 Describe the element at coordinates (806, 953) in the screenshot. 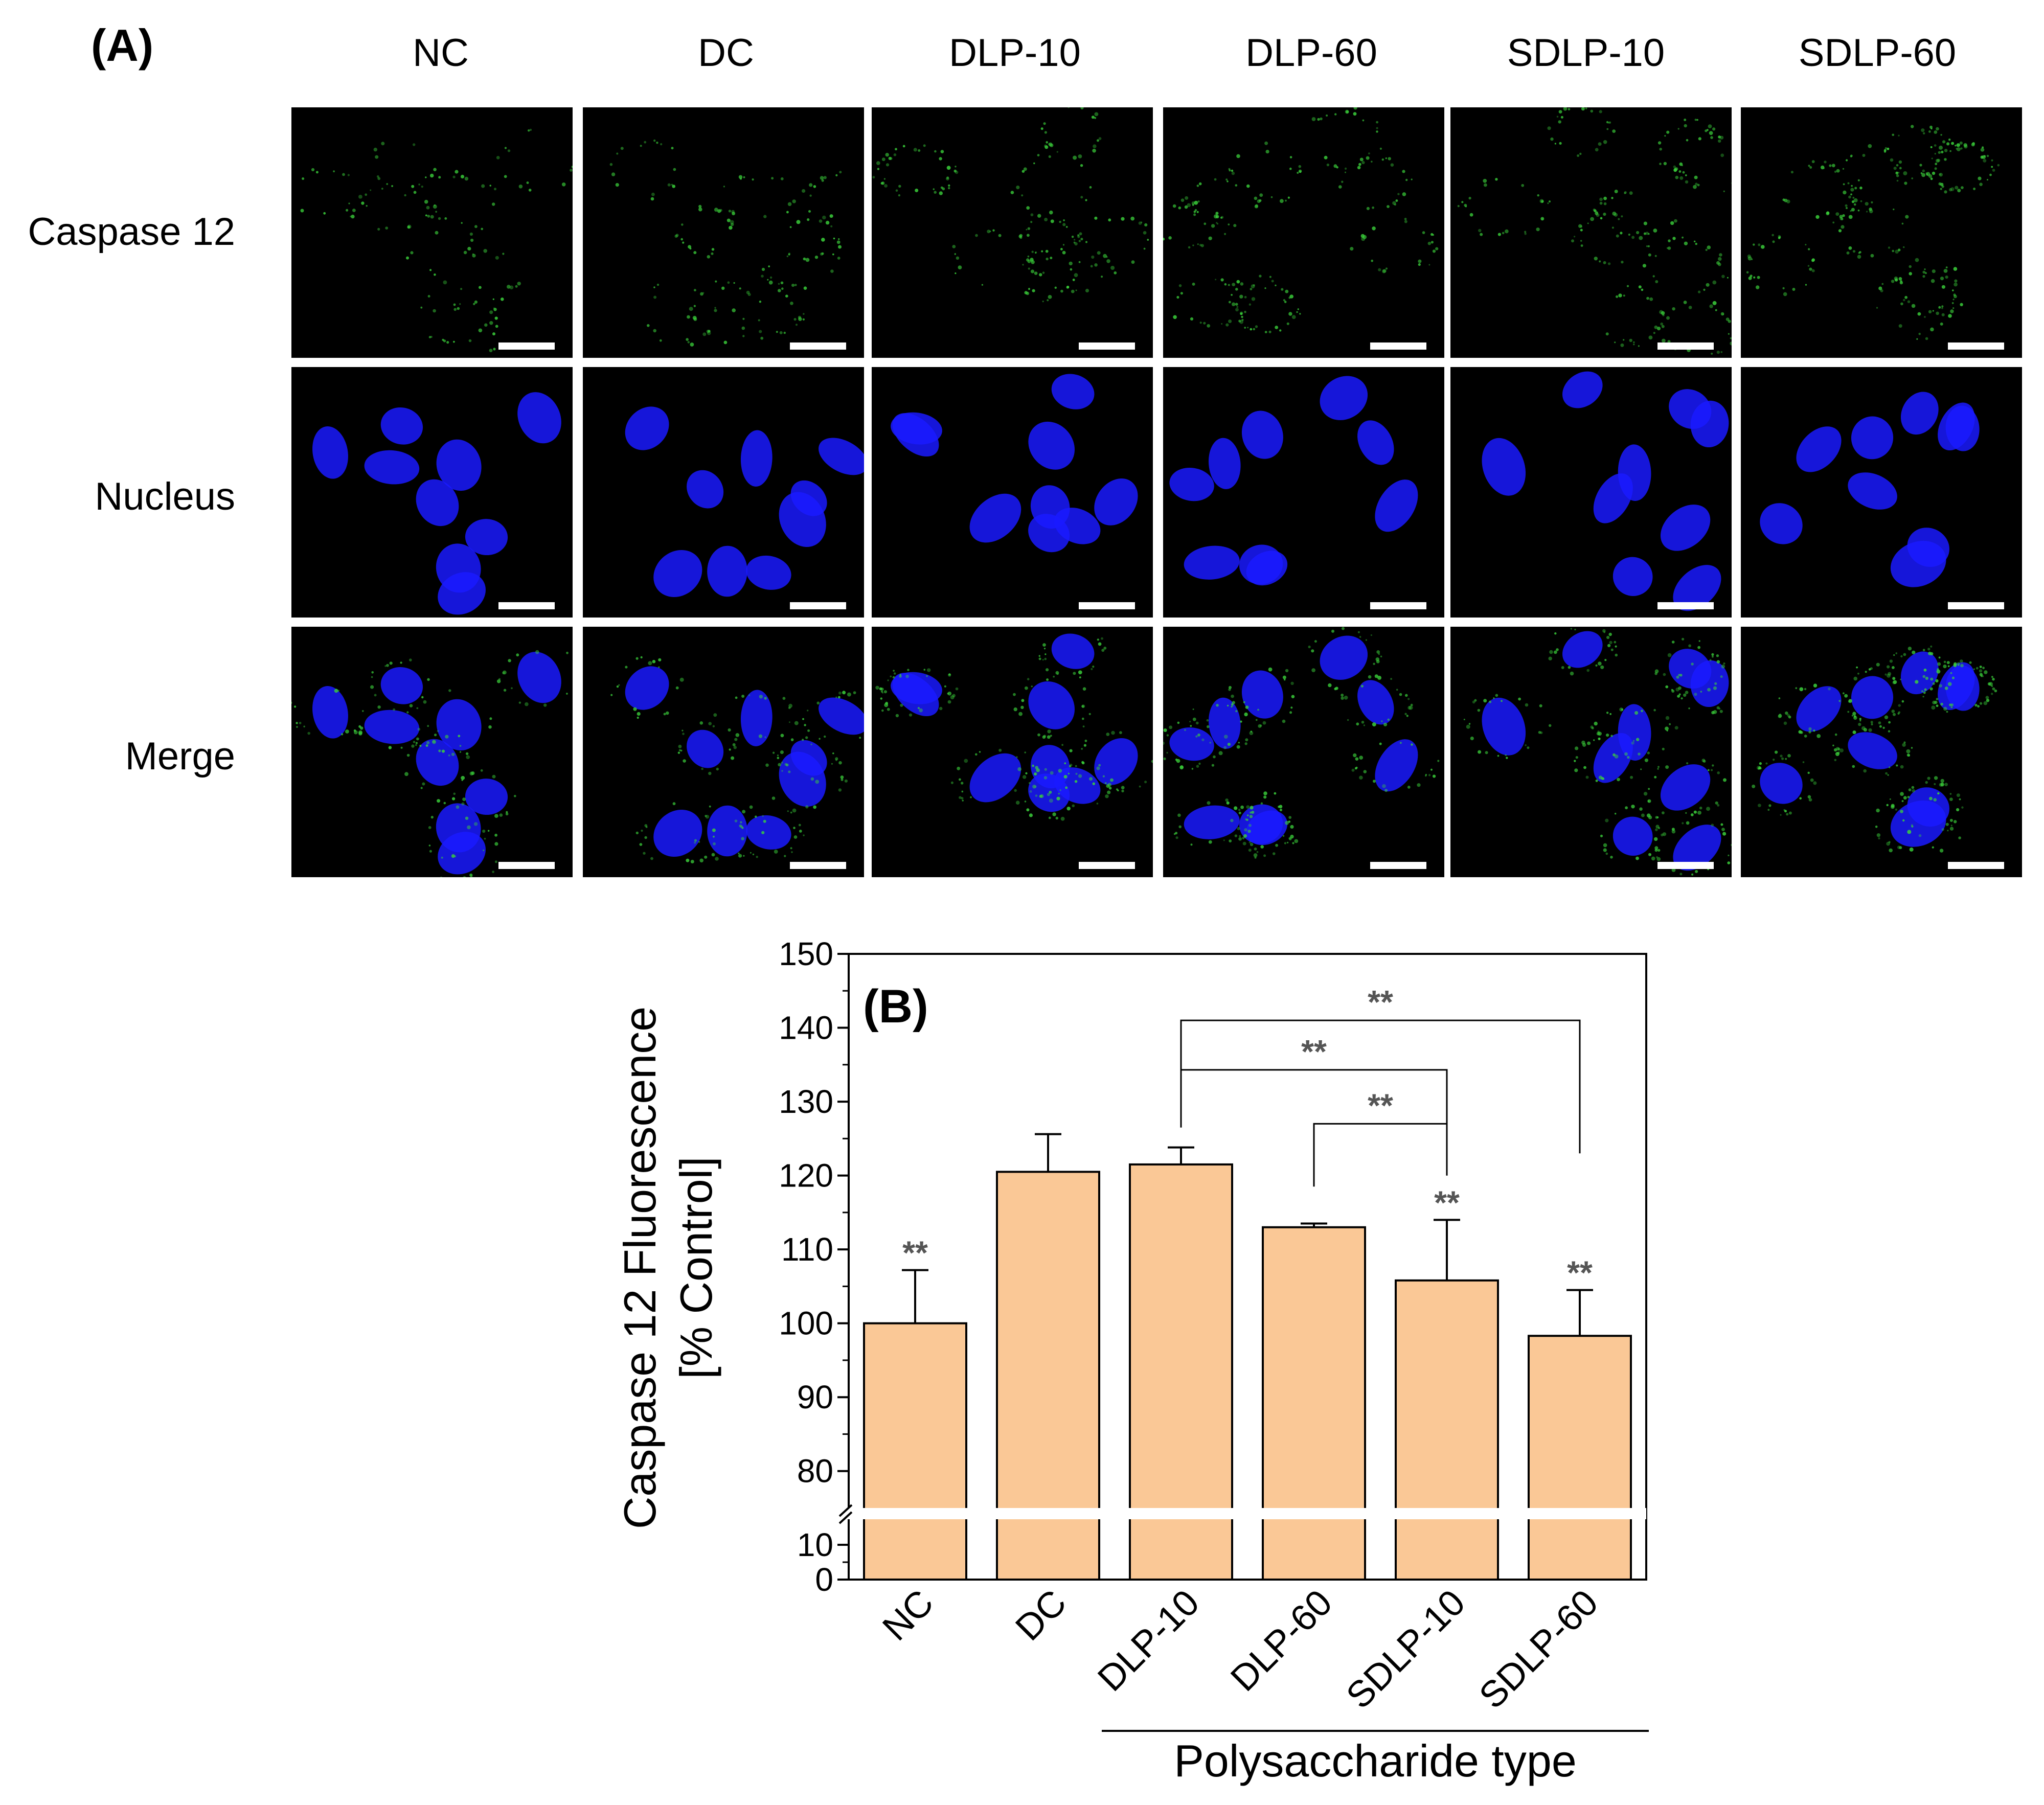

I see `y-tick-label: 150` at that location.